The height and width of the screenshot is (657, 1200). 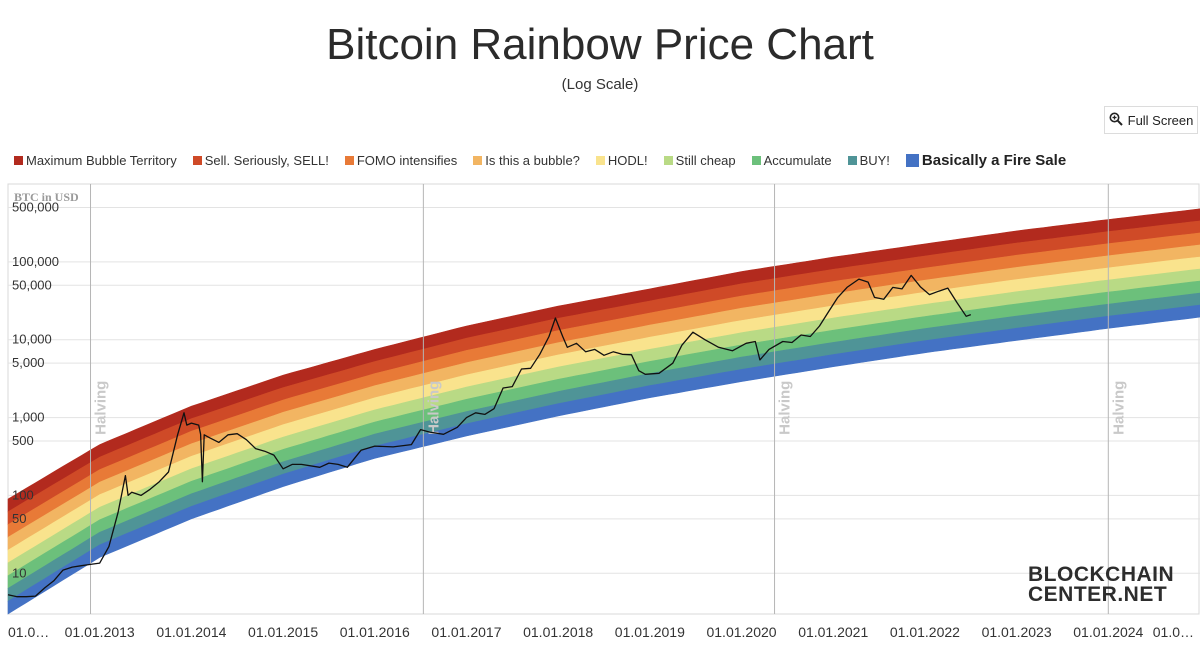 I want to click on y-tick-label: 100, so click(x=23, y=494).